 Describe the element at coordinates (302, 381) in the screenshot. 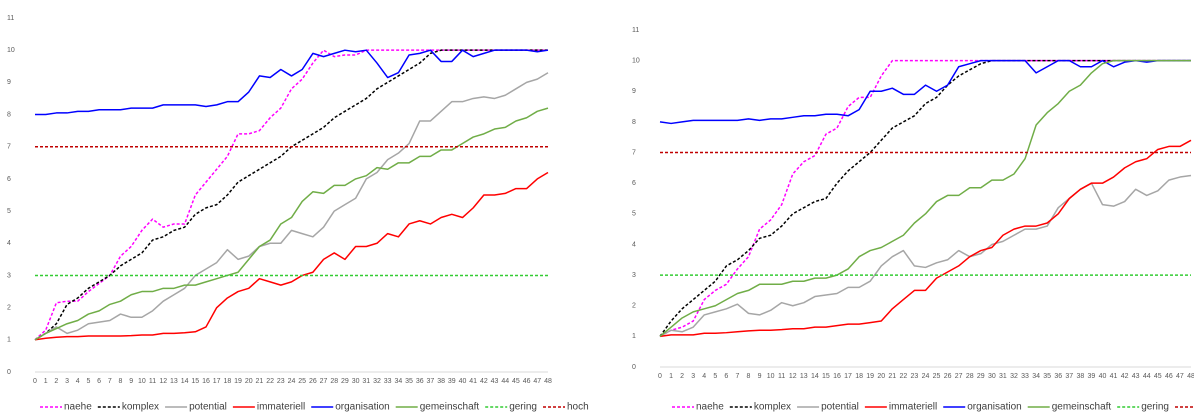

I see `x-tick-label: 25` at that location.